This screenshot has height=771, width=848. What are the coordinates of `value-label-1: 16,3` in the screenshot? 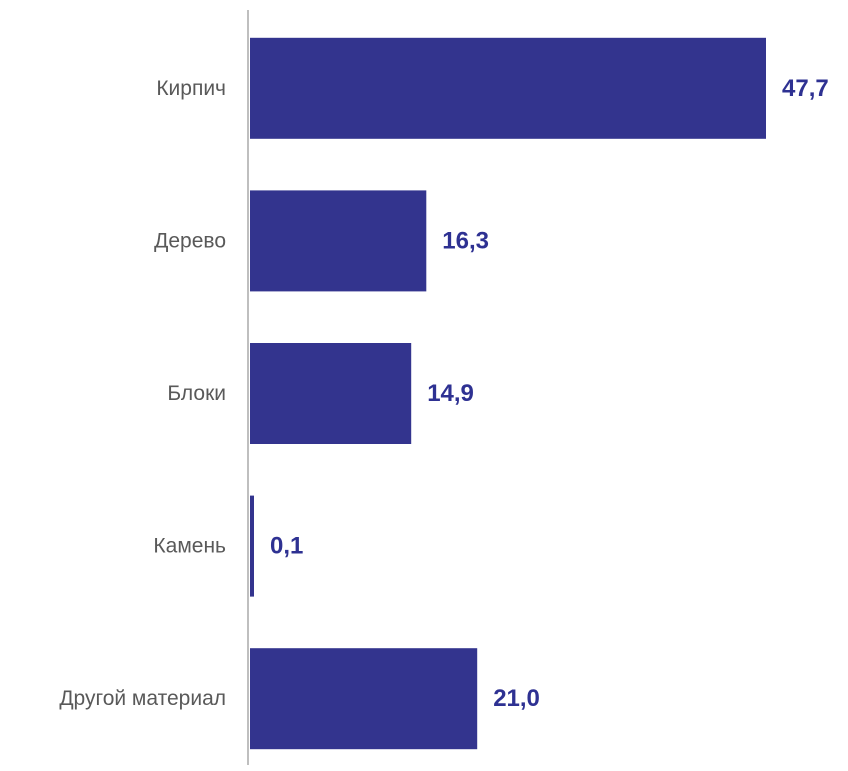 It's located at (465, 240).